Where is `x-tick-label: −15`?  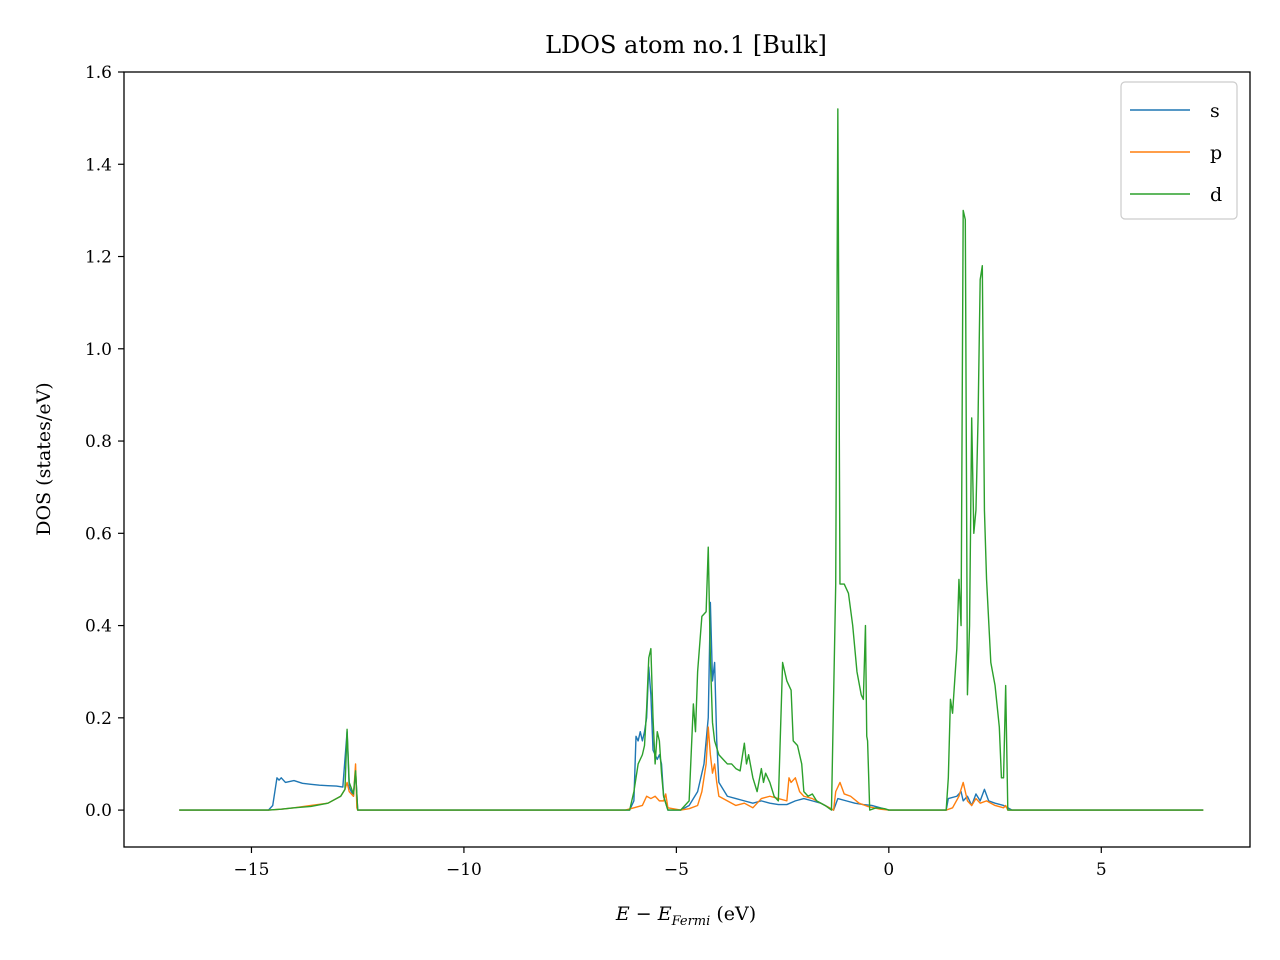
x-tick-label: −15 is located at coordinates (252, 870).